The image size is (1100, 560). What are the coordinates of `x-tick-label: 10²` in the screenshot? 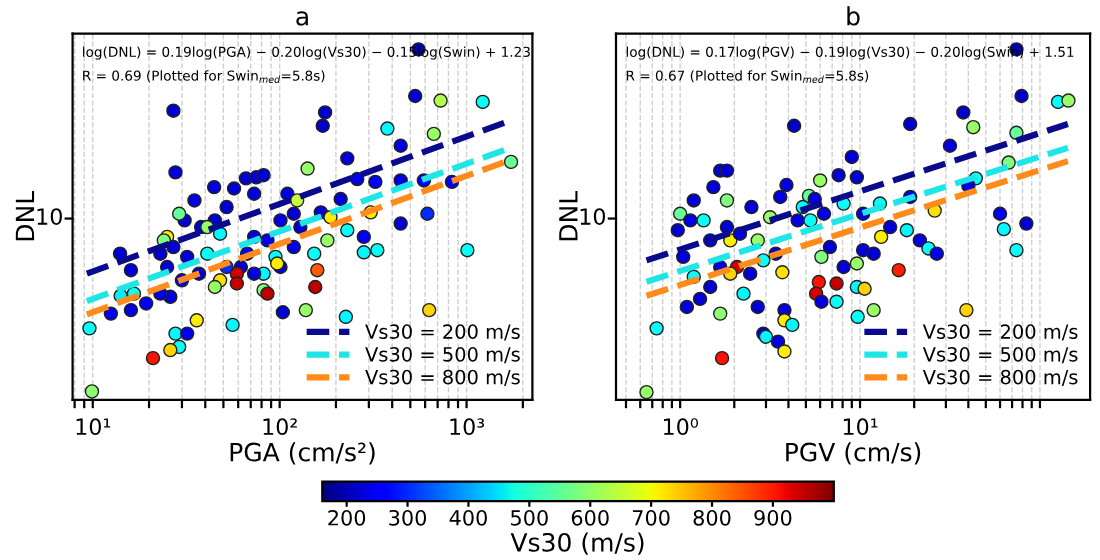 It's located at (280, 427).